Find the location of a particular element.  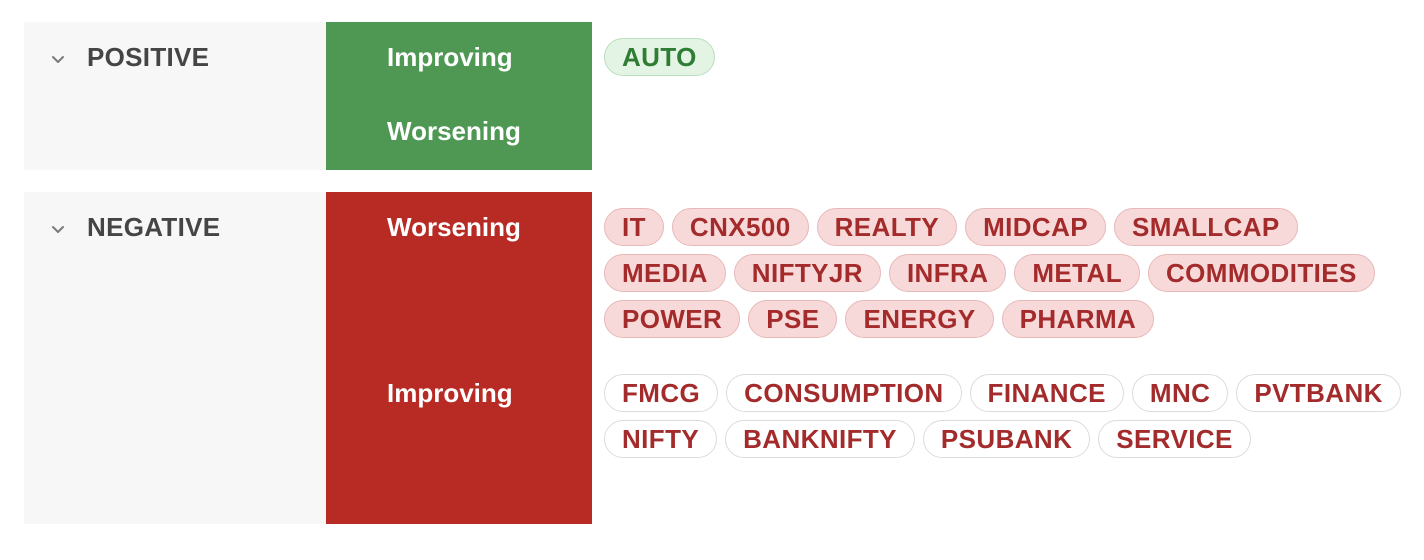

tag-midcap: MIDCAP is located at coordinates (1036, 227).